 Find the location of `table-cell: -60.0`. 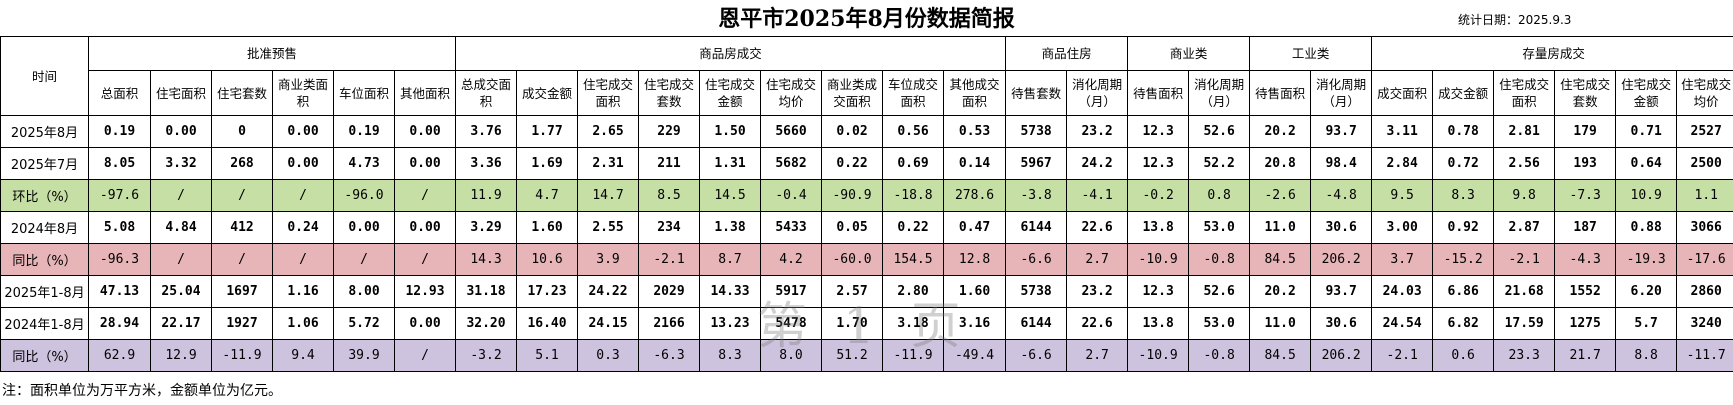

table-cell: -60.0 is located at coordinates (852, 259).